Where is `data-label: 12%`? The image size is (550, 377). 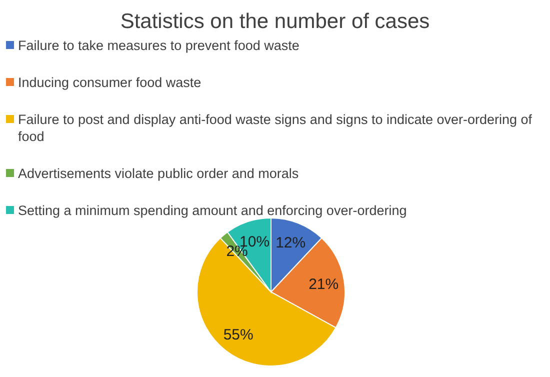
data-label: 12% is located at coordinates (291, 243).